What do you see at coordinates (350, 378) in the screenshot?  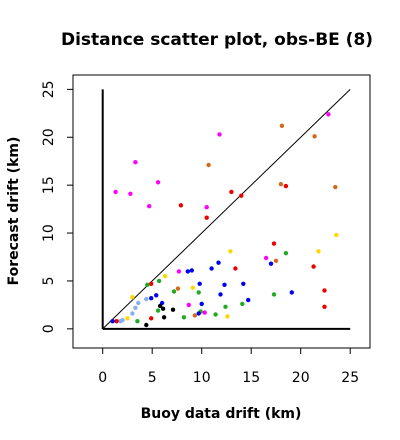 I see `x-tick-label: 25` at bounding box center [350, 378].